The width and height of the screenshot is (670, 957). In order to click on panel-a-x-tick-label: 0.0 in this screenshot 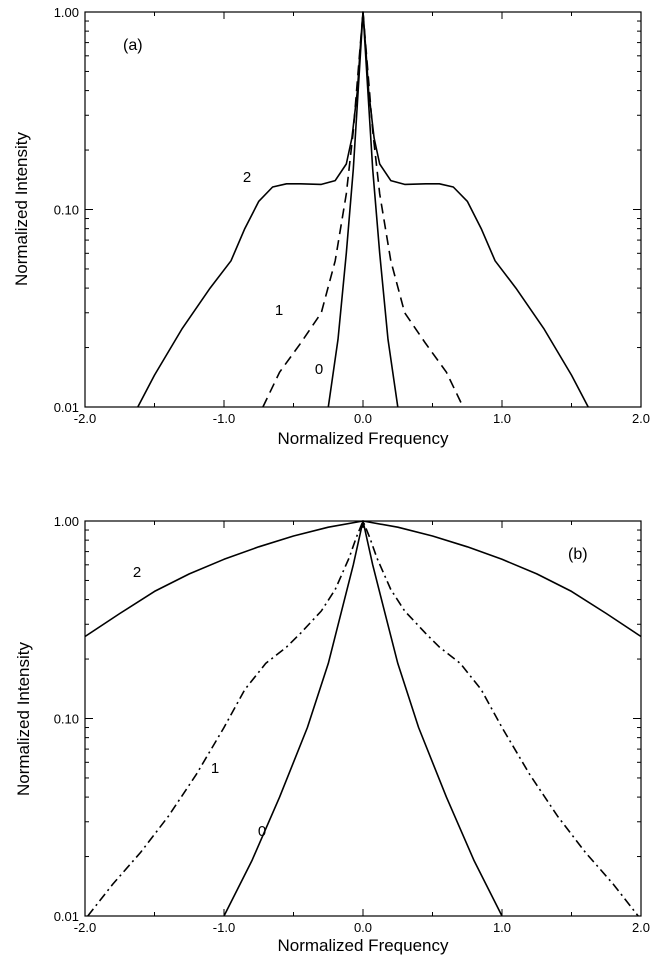, I will do `click(363, 418)`.